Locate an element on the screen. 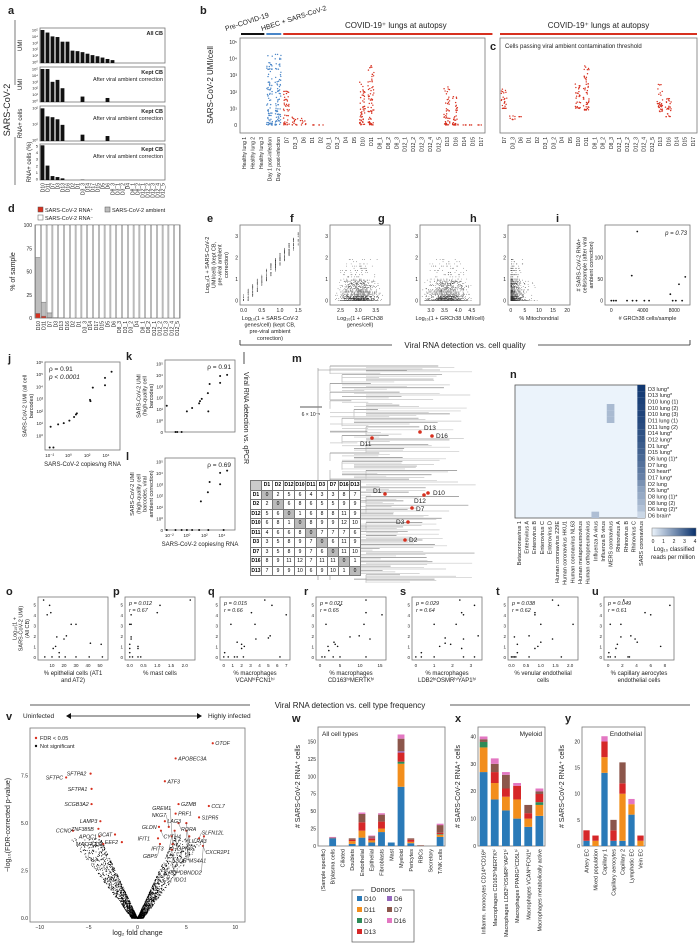  category-label: D15 is located at coordinates (473, 141).